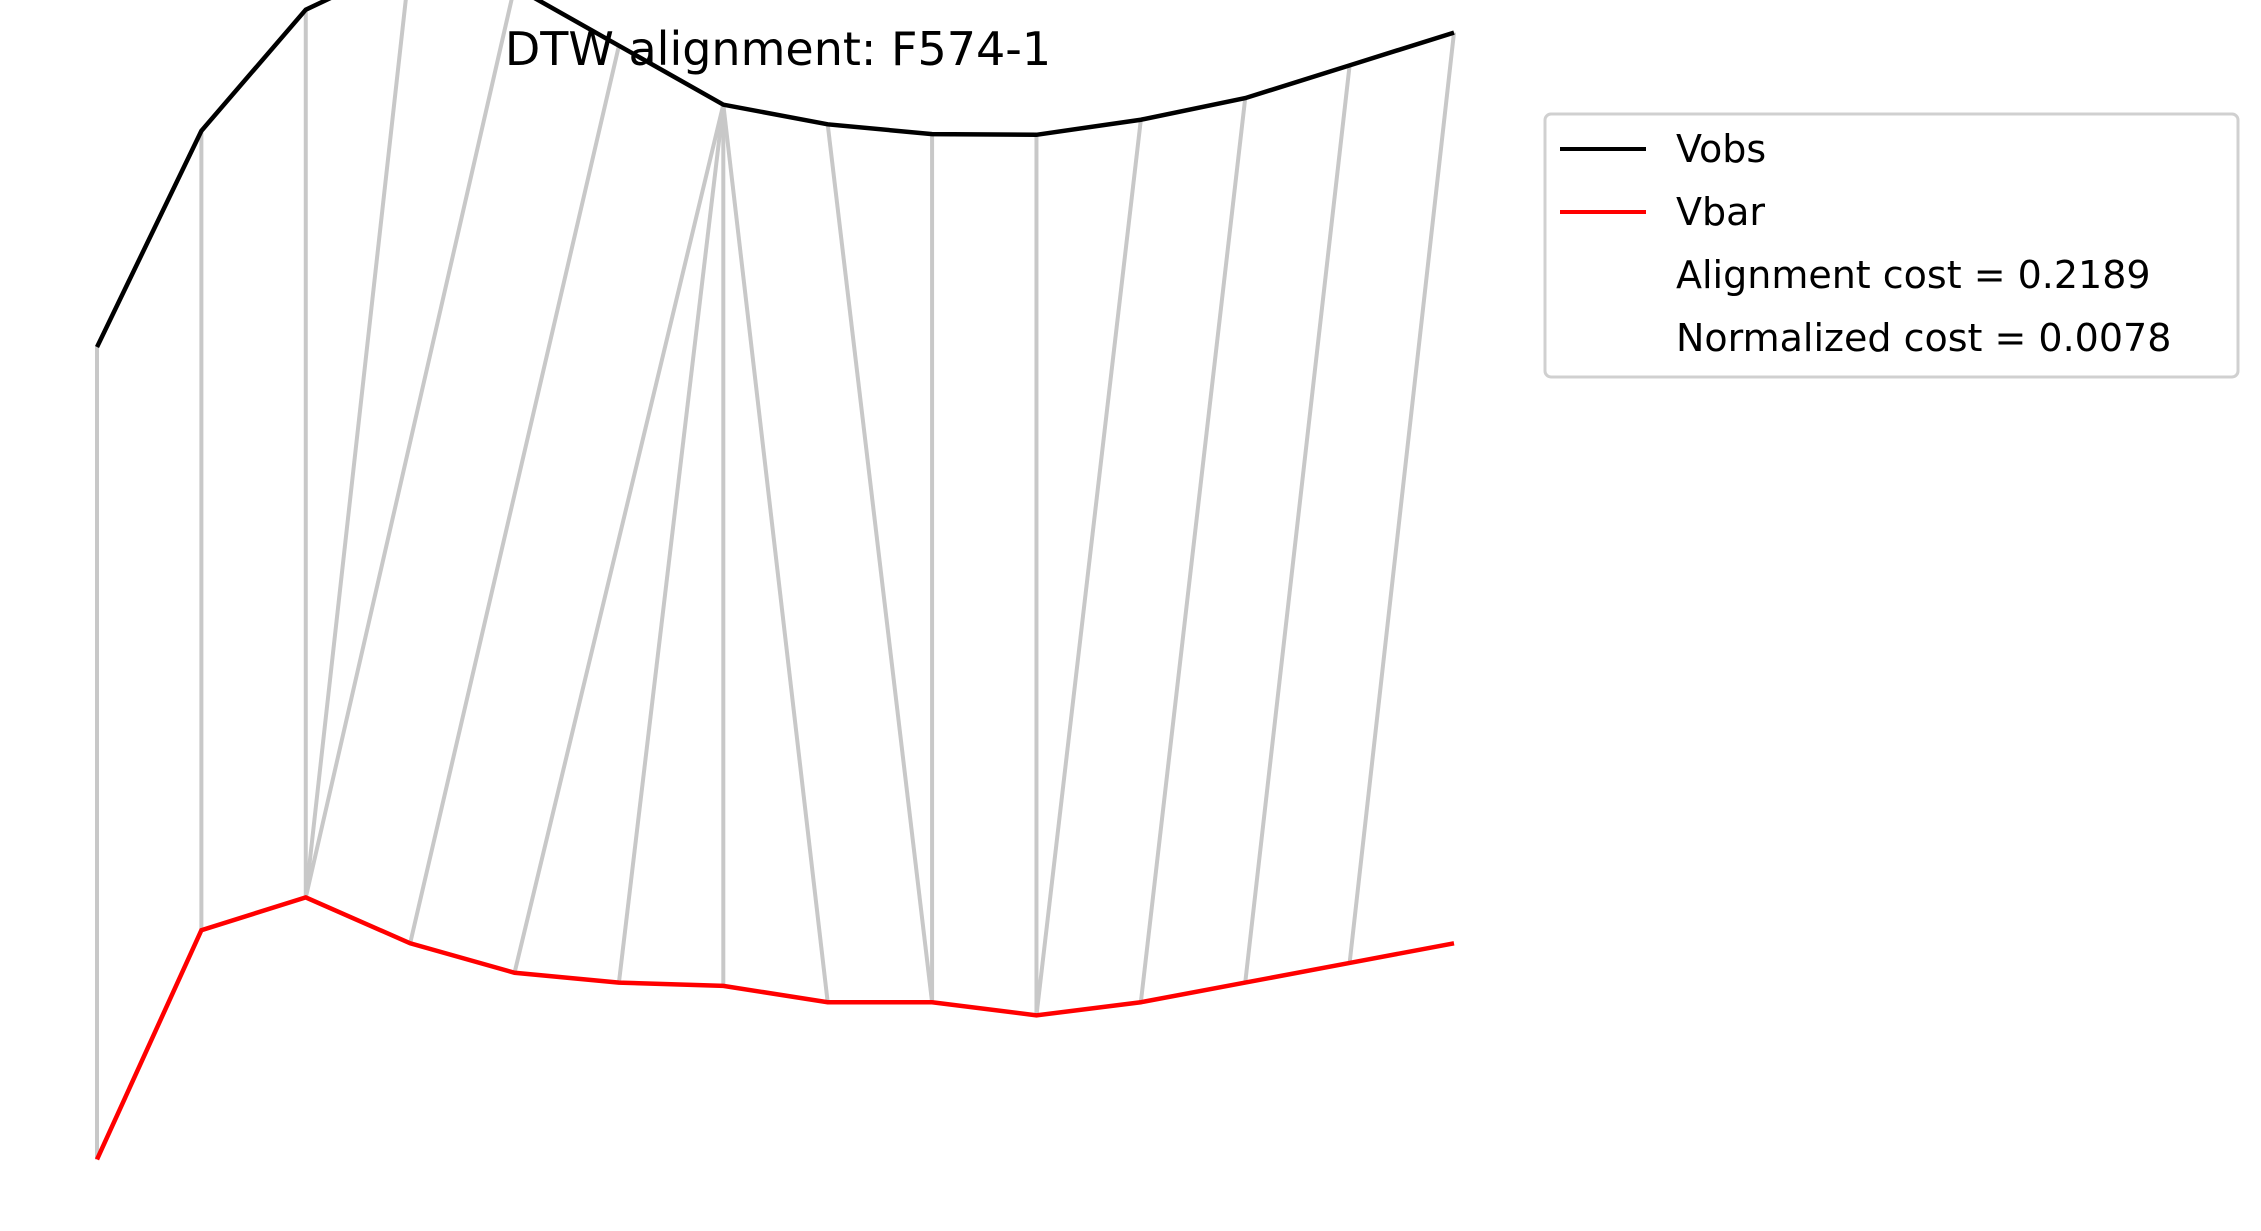 The width and height of the screenshot is (2261, 1231). I want to click on series-line-vbar, so click(774, 1028).